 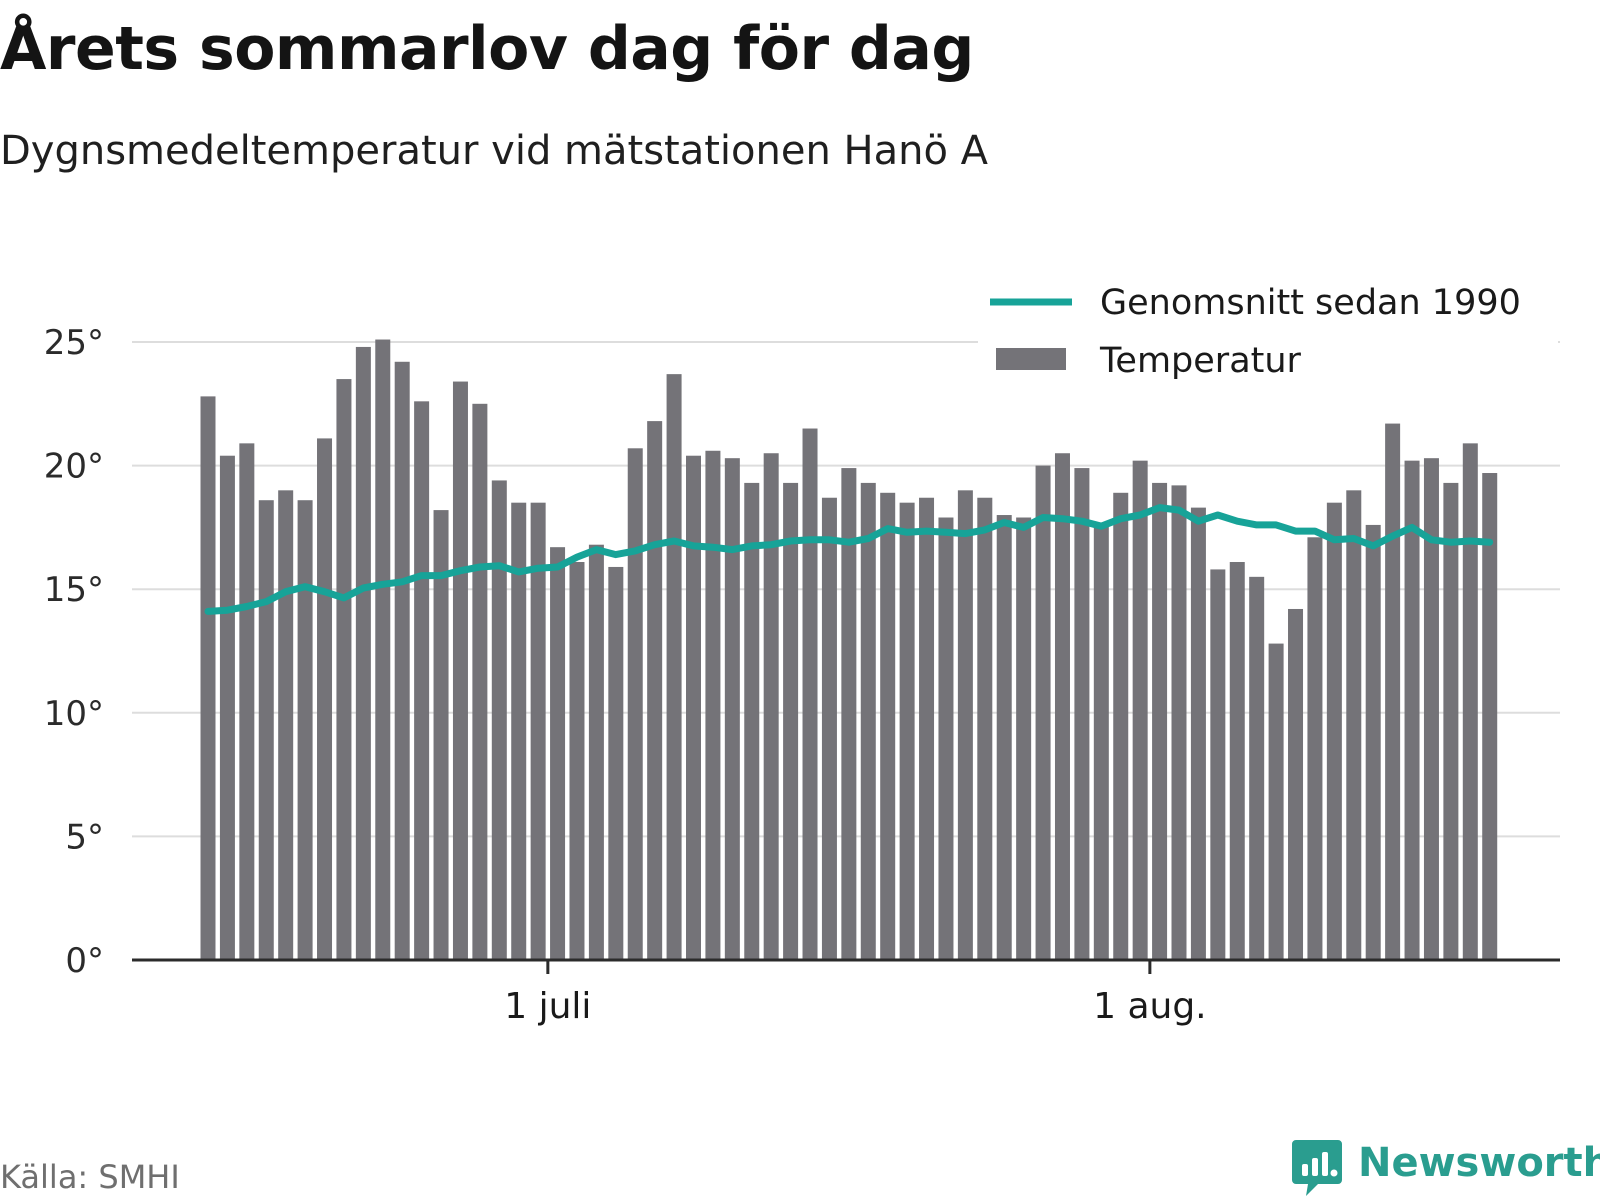 What do you see at coordinates (74, 467) in the screenshot?
I see `y-tick-label: 20°` at bounding box center [74, 467].